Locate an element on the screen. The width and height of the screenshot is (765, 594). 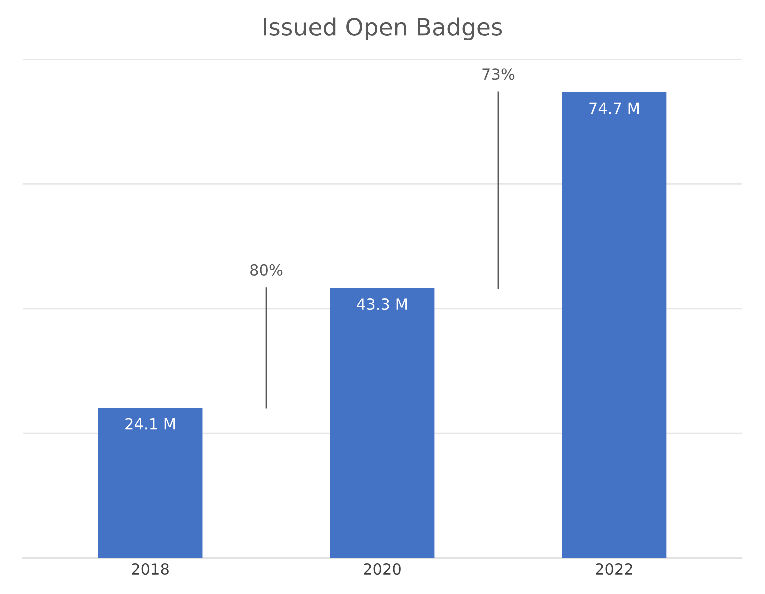
data-label: 24.1 M is located at coordinates (151, 424).